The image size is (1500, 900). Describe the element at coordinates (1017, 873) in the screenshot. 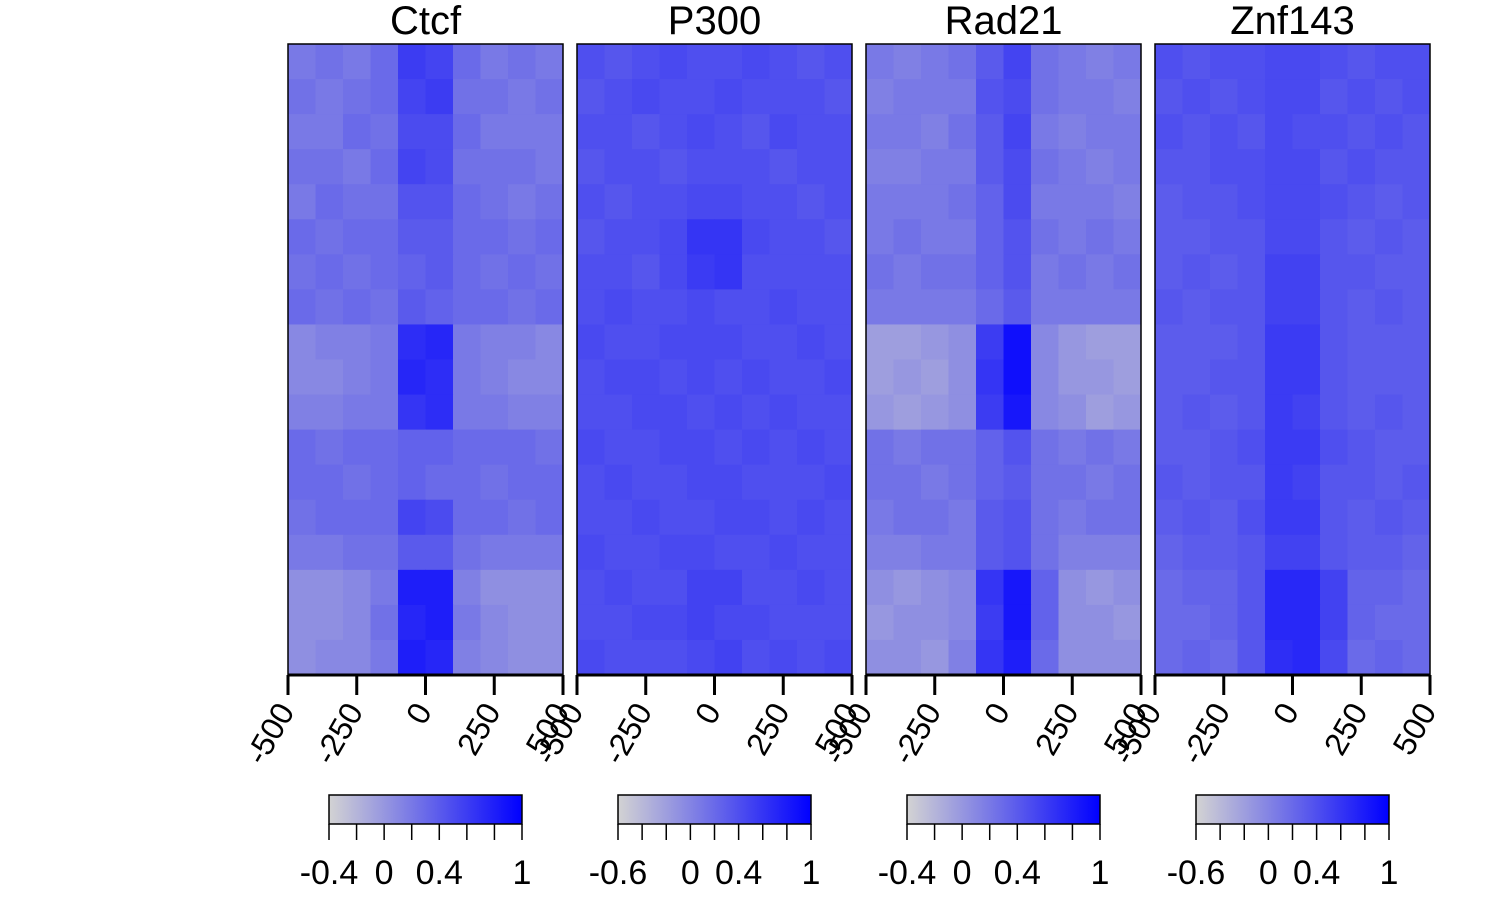

I see `colorbar-tick-label: 0.4` at that location.